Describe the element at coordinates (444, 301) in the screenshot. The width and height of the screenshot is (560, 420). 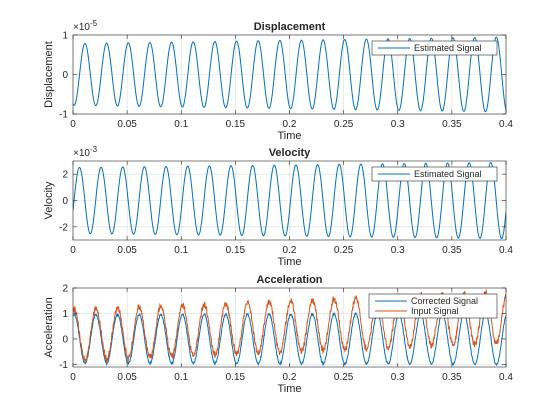
I see `legend-entry: Corrected Signal` at that location.